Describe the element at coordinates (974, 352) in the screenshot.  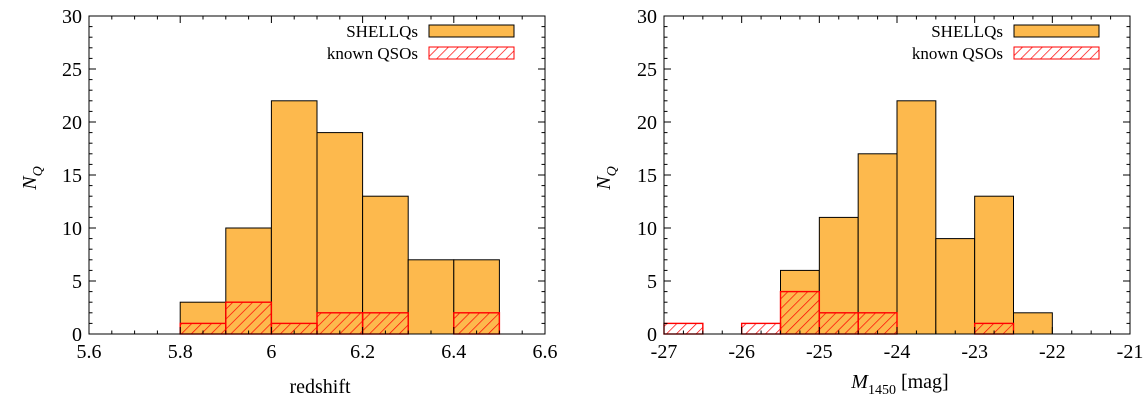
I see `x-tick-label: -23` at that location.